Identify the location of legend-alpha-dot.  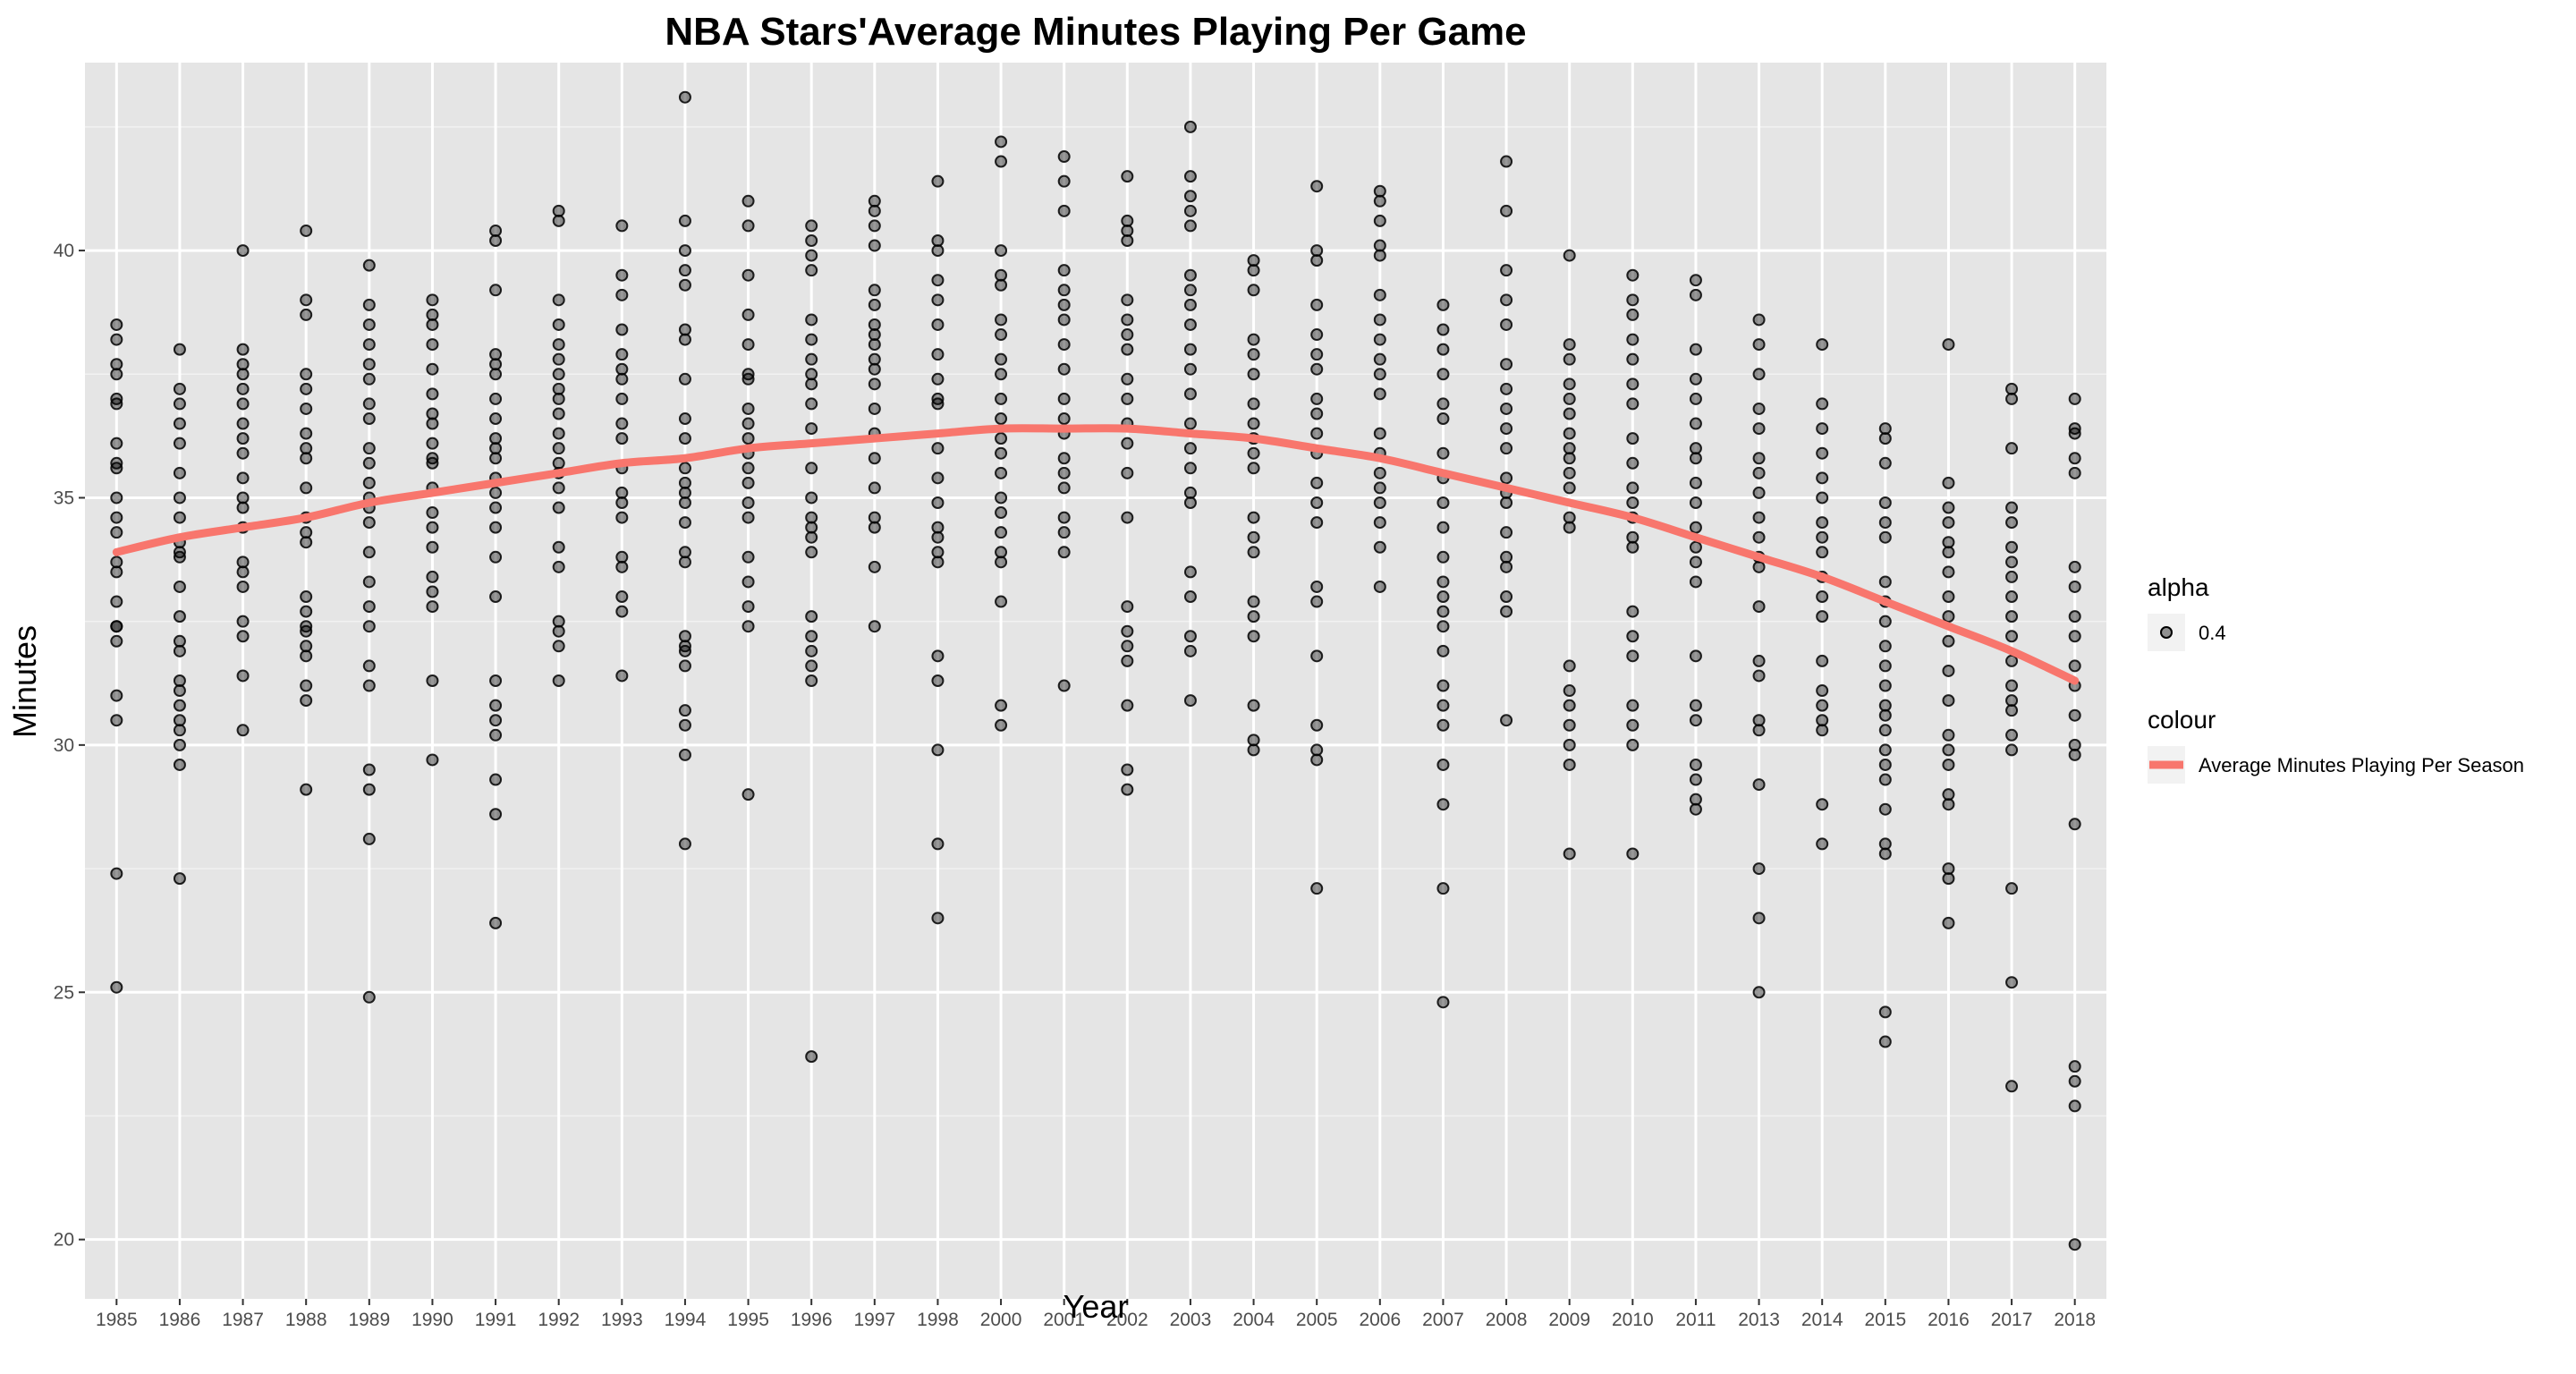
(2166, 632).